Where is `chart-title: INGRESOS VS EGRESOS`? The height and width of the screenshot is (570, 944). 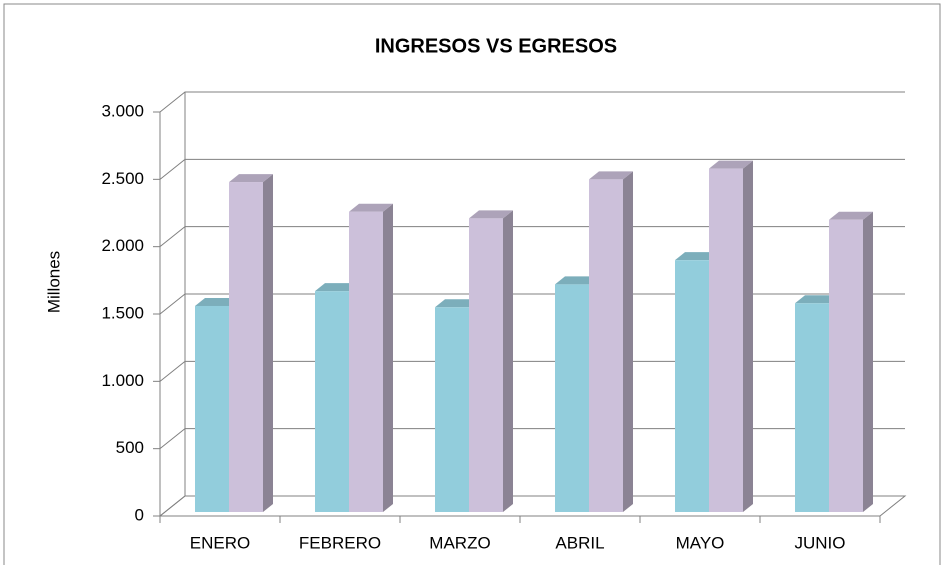 chart-title: INGRESOS VS EGRESOS is located at coordinates (496, 46).